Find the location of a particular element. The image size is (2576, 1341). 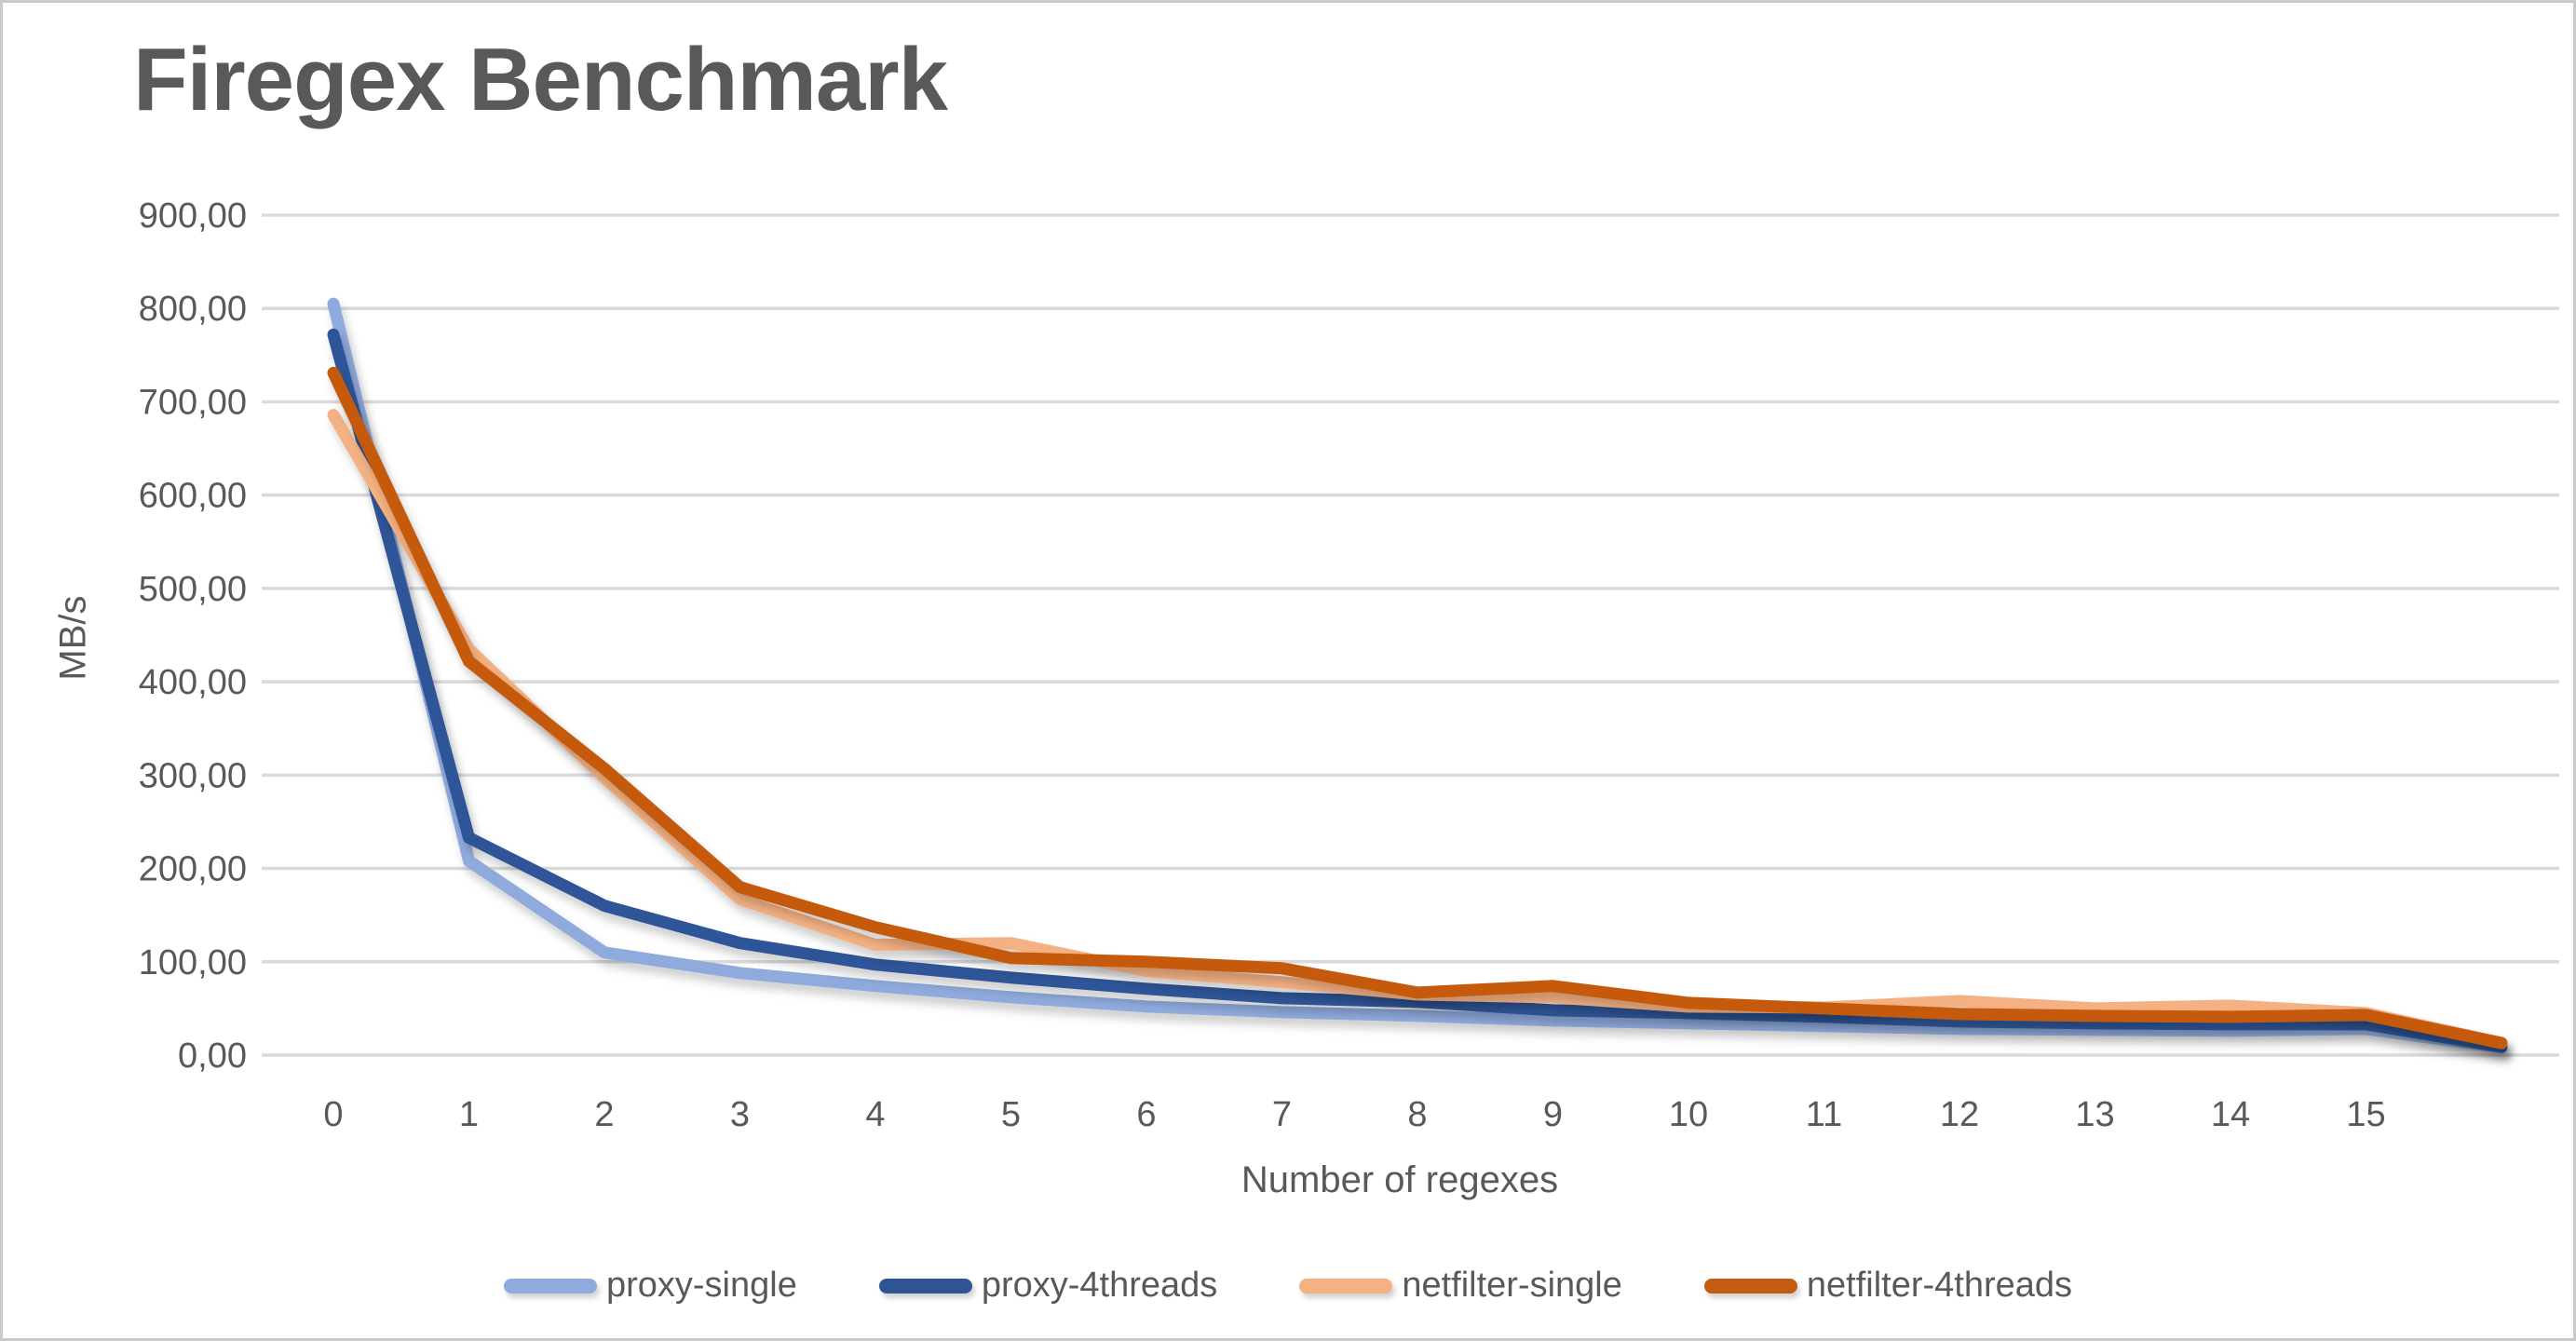

x-tick-label: 7 is located at coordinates (1282, 1114).